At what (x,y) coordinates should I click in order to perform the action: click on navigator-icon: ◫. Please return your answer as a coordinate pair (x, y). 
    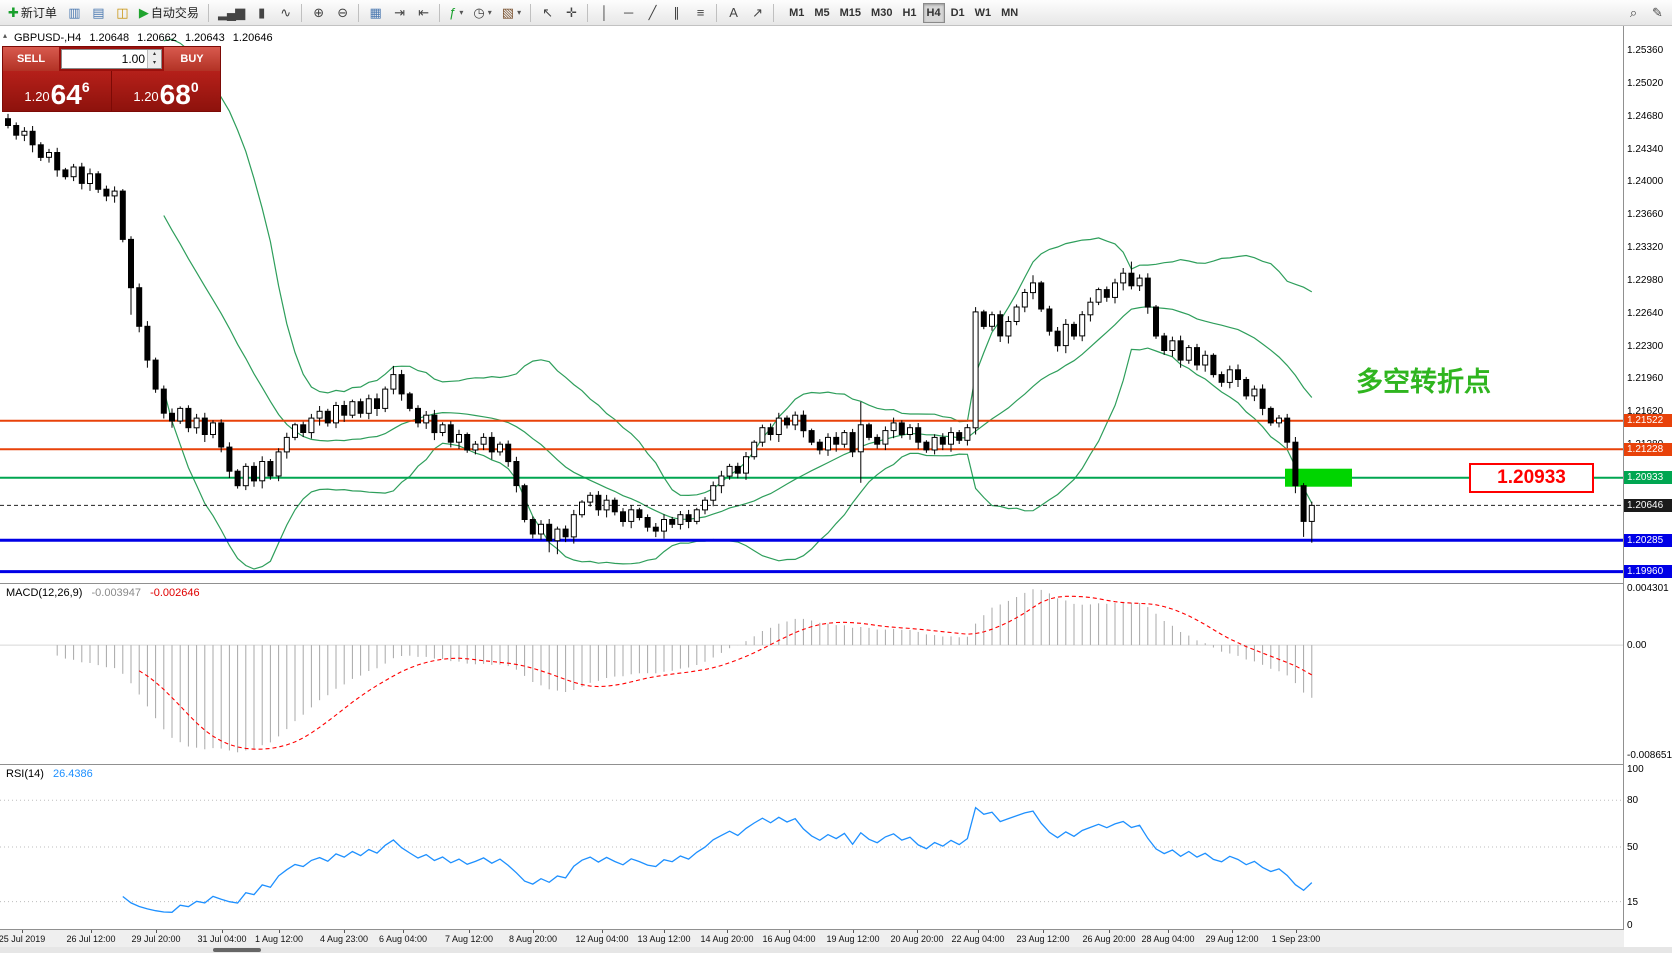
    Looking at the image, I should click on (122, 12).